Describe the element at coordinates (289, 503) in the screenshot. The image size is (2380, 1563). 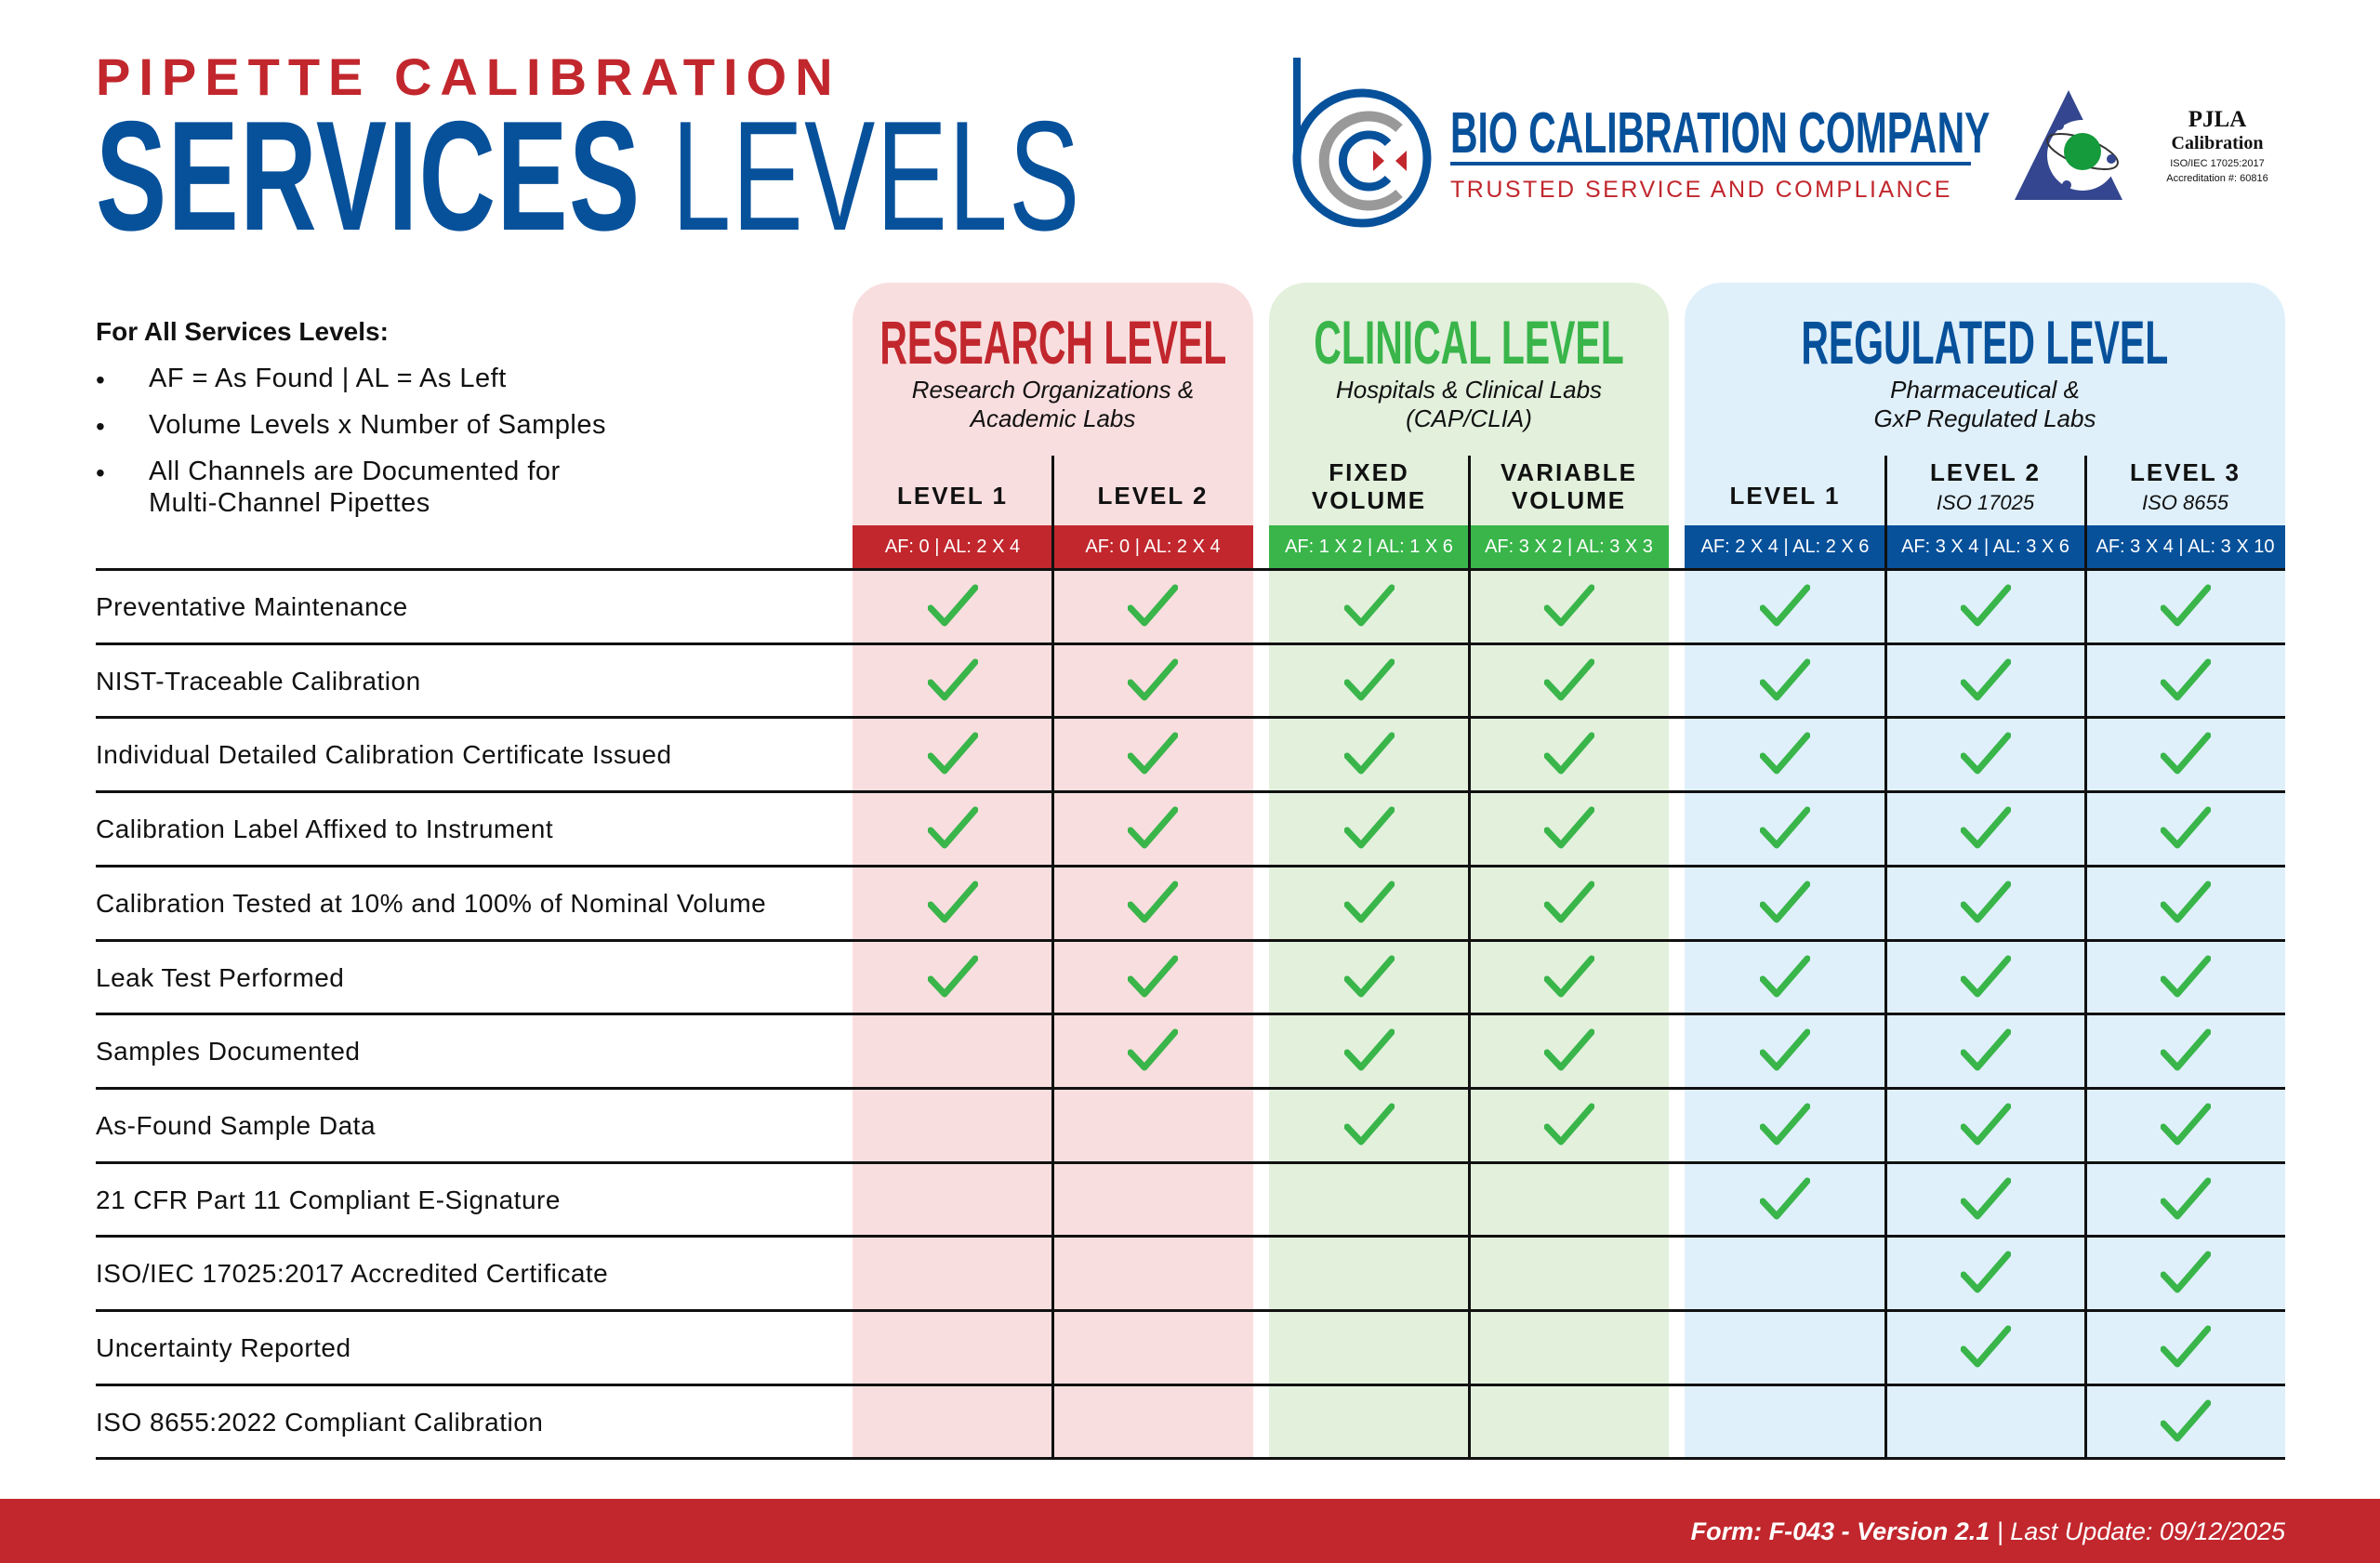
I see `note-item: Multi-Channel Pipettes` at that location.